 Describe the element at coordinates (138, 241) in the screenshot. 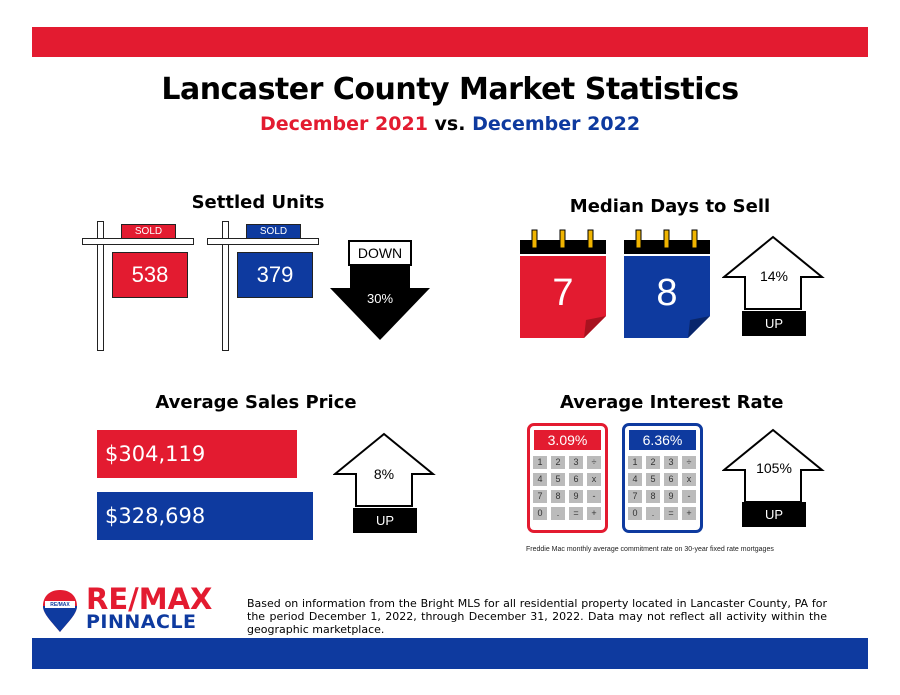

I see `sign-arm-2021` at that location.